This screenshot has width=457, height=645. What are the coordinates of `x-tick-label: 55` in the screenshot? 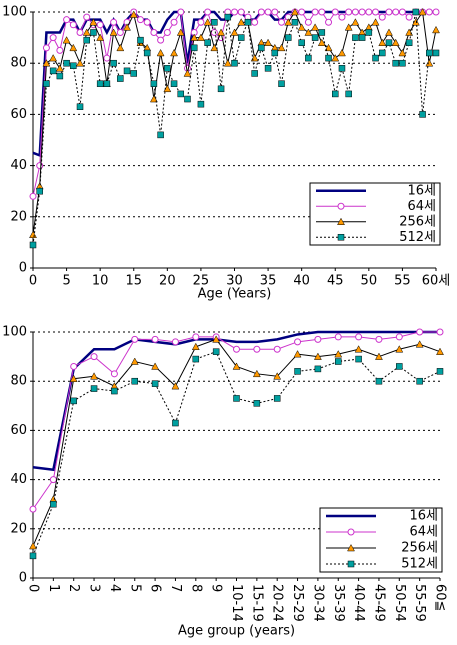 It's located at (402, 281).